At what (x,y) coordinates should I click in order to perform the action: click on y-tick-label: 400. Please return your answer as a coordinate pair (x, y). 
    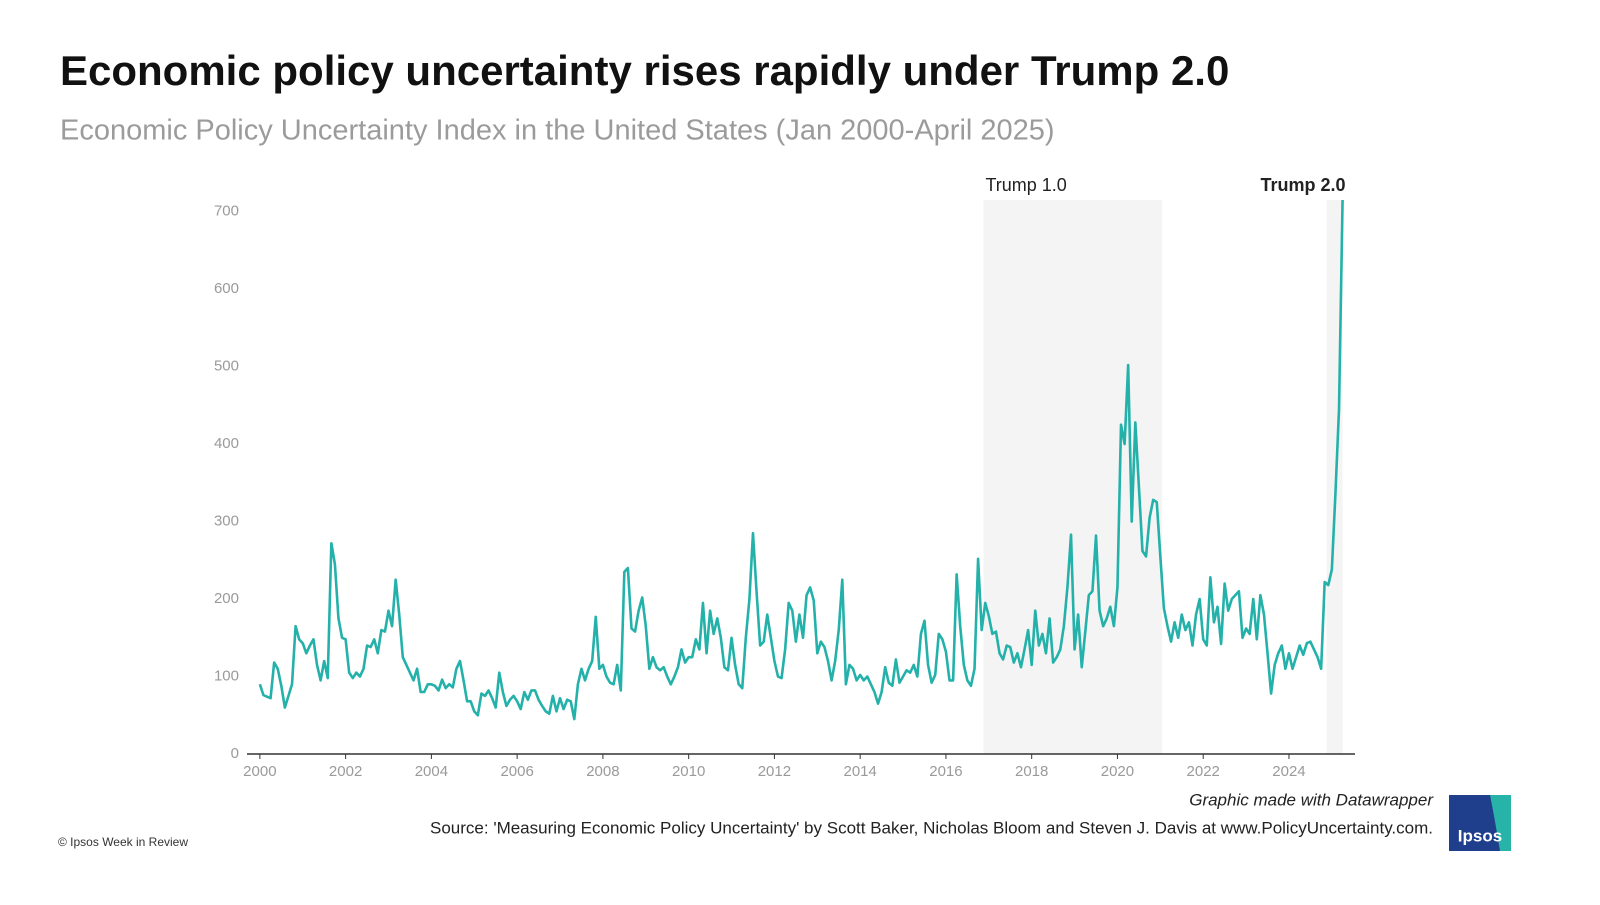
    Looking at the image, I should click on (226, 443).